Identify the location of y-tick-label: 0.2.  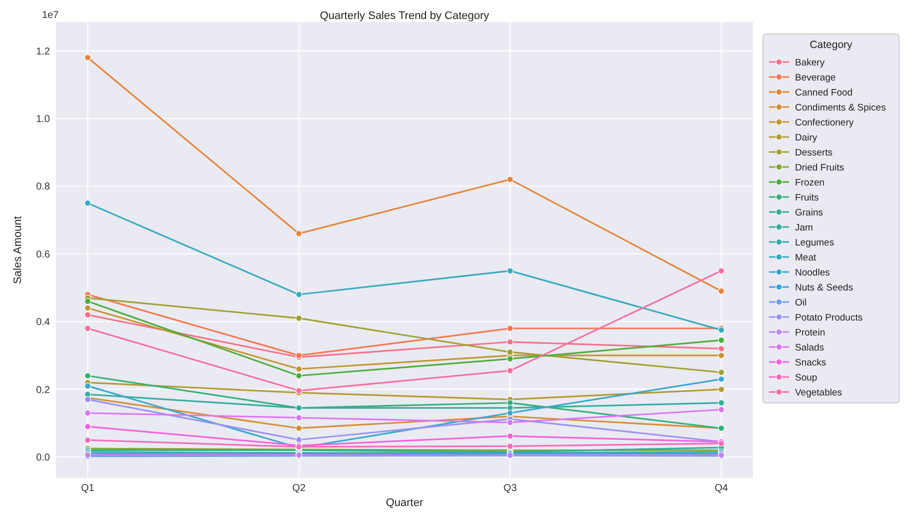
(43, 390).